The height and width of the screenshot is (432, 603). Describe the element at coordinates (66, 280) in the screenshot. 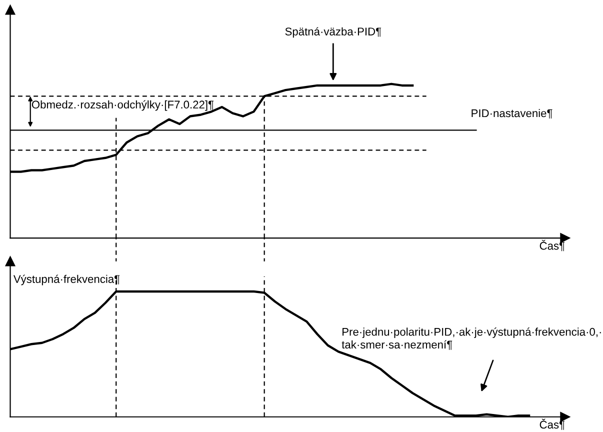

I see `legend-label: Výstupná·frekvencia¶` at that location.